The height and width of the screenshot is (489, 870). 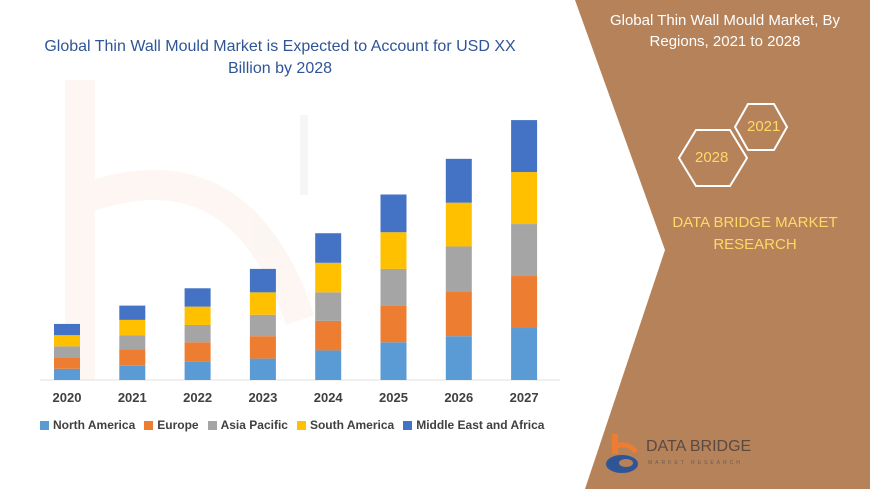 I want to click on logo-subtext: MARKET RESEARCH, so click(x=695, y=463).